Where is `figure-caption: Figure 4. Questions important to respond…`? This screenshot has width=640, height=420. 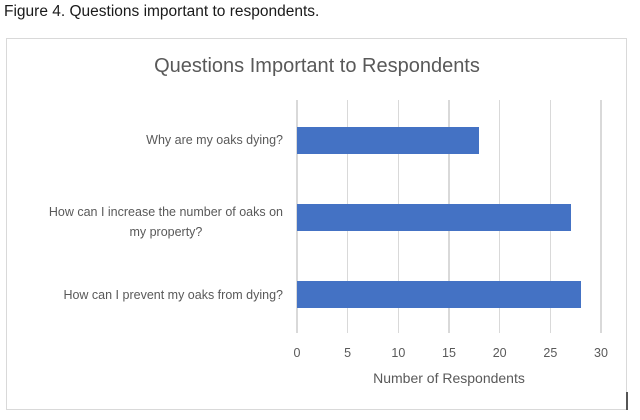
figure-caption: Figure 4. Questions important to respond… is located at coordinates (162, 11).